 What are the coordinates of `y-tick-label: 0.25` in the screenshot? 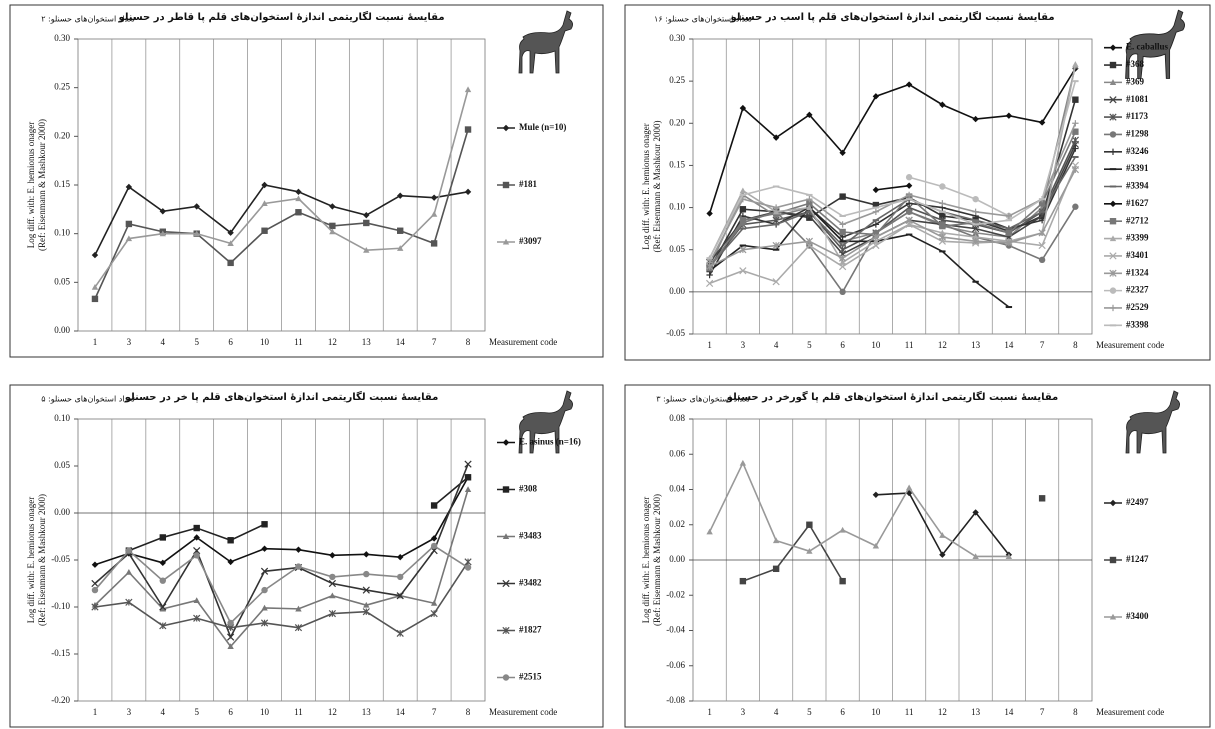 It's located at (677, 80).